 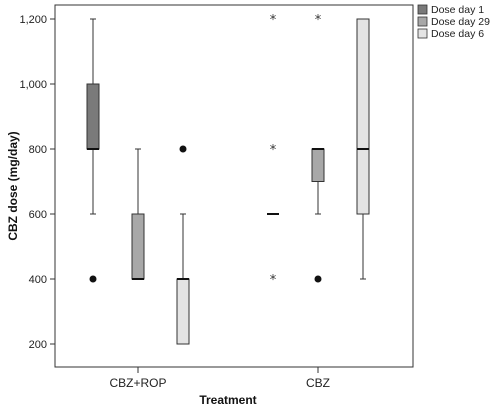 I want to click on box-dose-day-1-cbz-rop, so click(x=93, y=150).